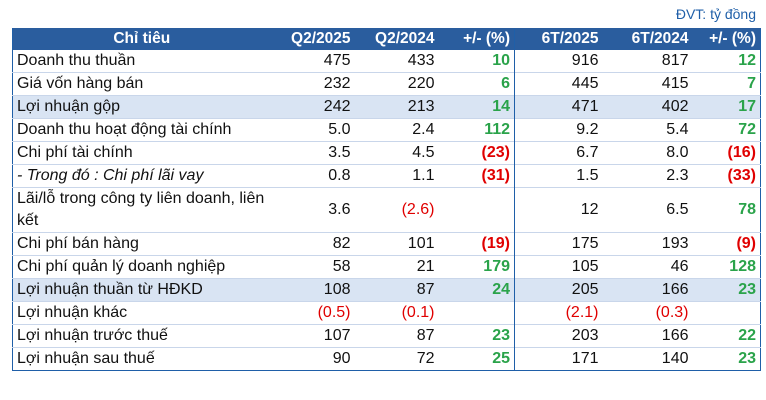 This screenshot has width=766, height=400. I want to click on cell-q2-2025: 58, so click(341, 266).